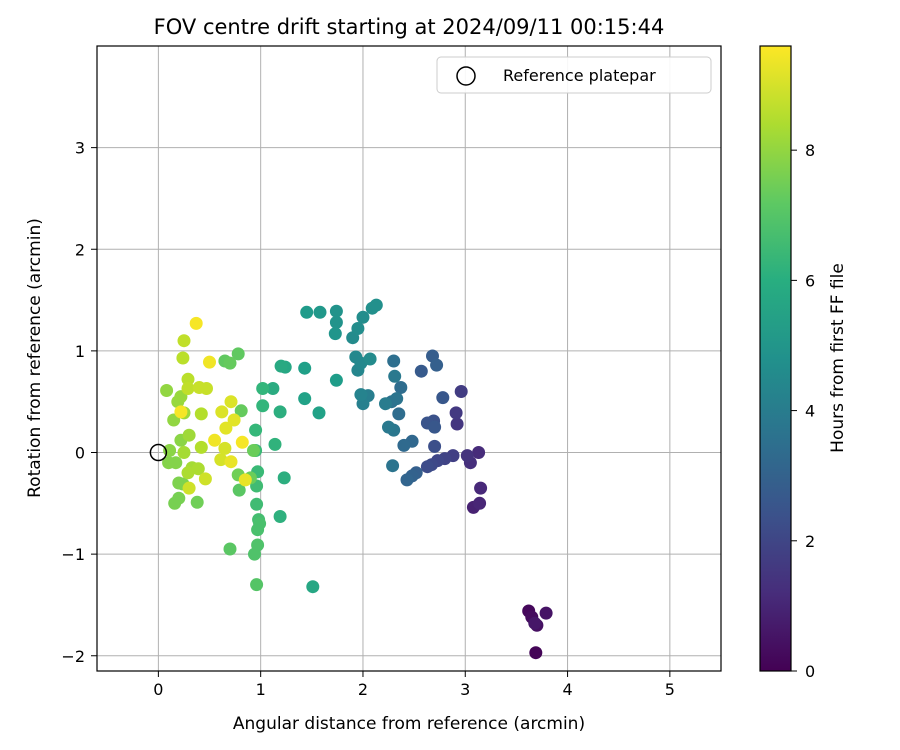  What do you see at coordinates (810, 411) in the screenshot?
I see `colorbar-tick-label: 4` at bounding box center [810, 411].